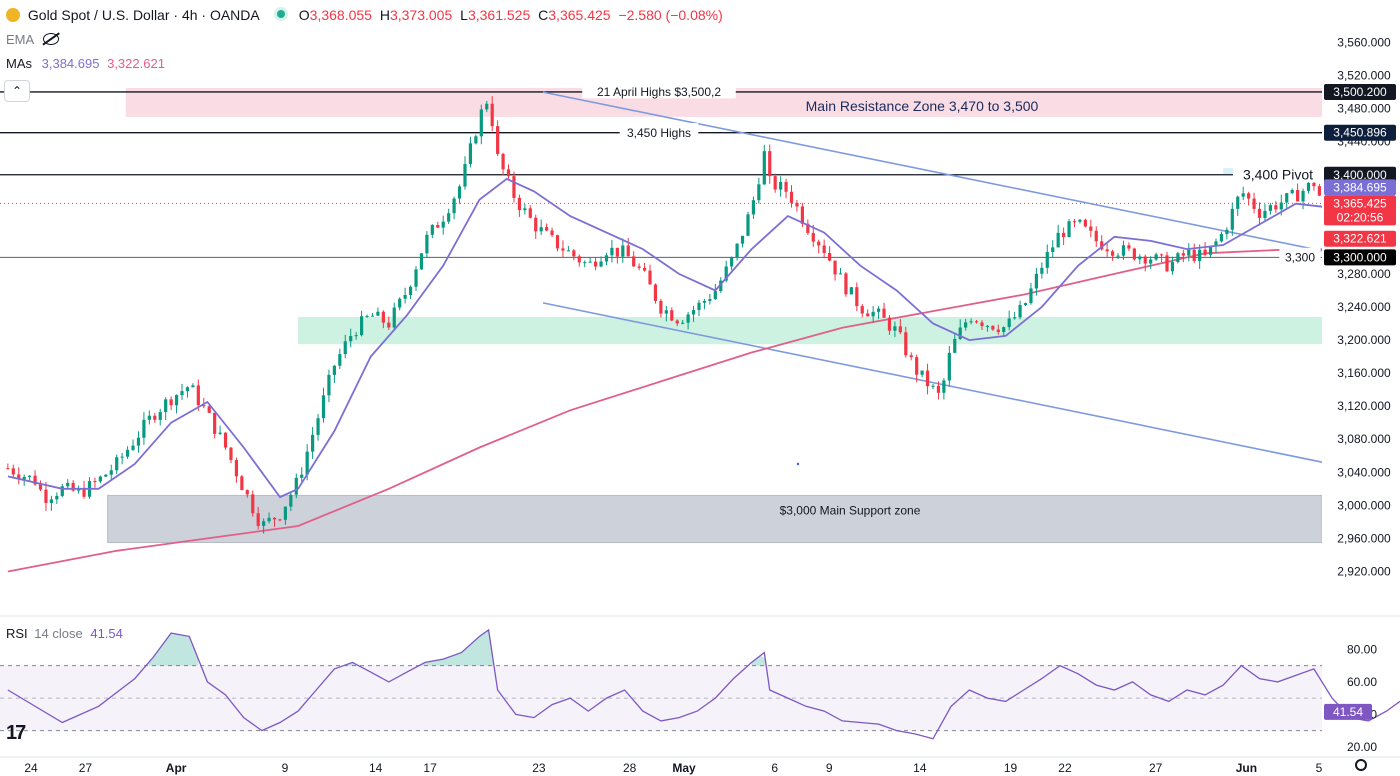 The height and width of the screenshot is (776, 1400). I want to click on price-tick: 3,160.000, so click(1364, 373).